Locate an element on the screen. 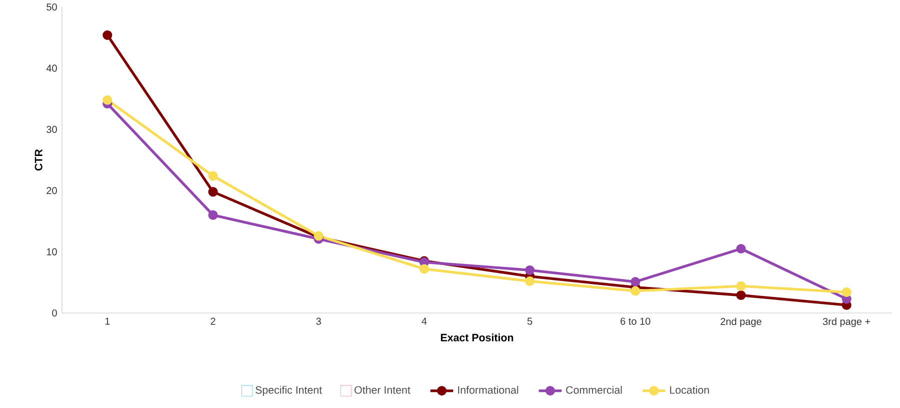 The width and height of the screenshot is (900, 408). y-tick-label: 20 is located at coordinates (51, 190).